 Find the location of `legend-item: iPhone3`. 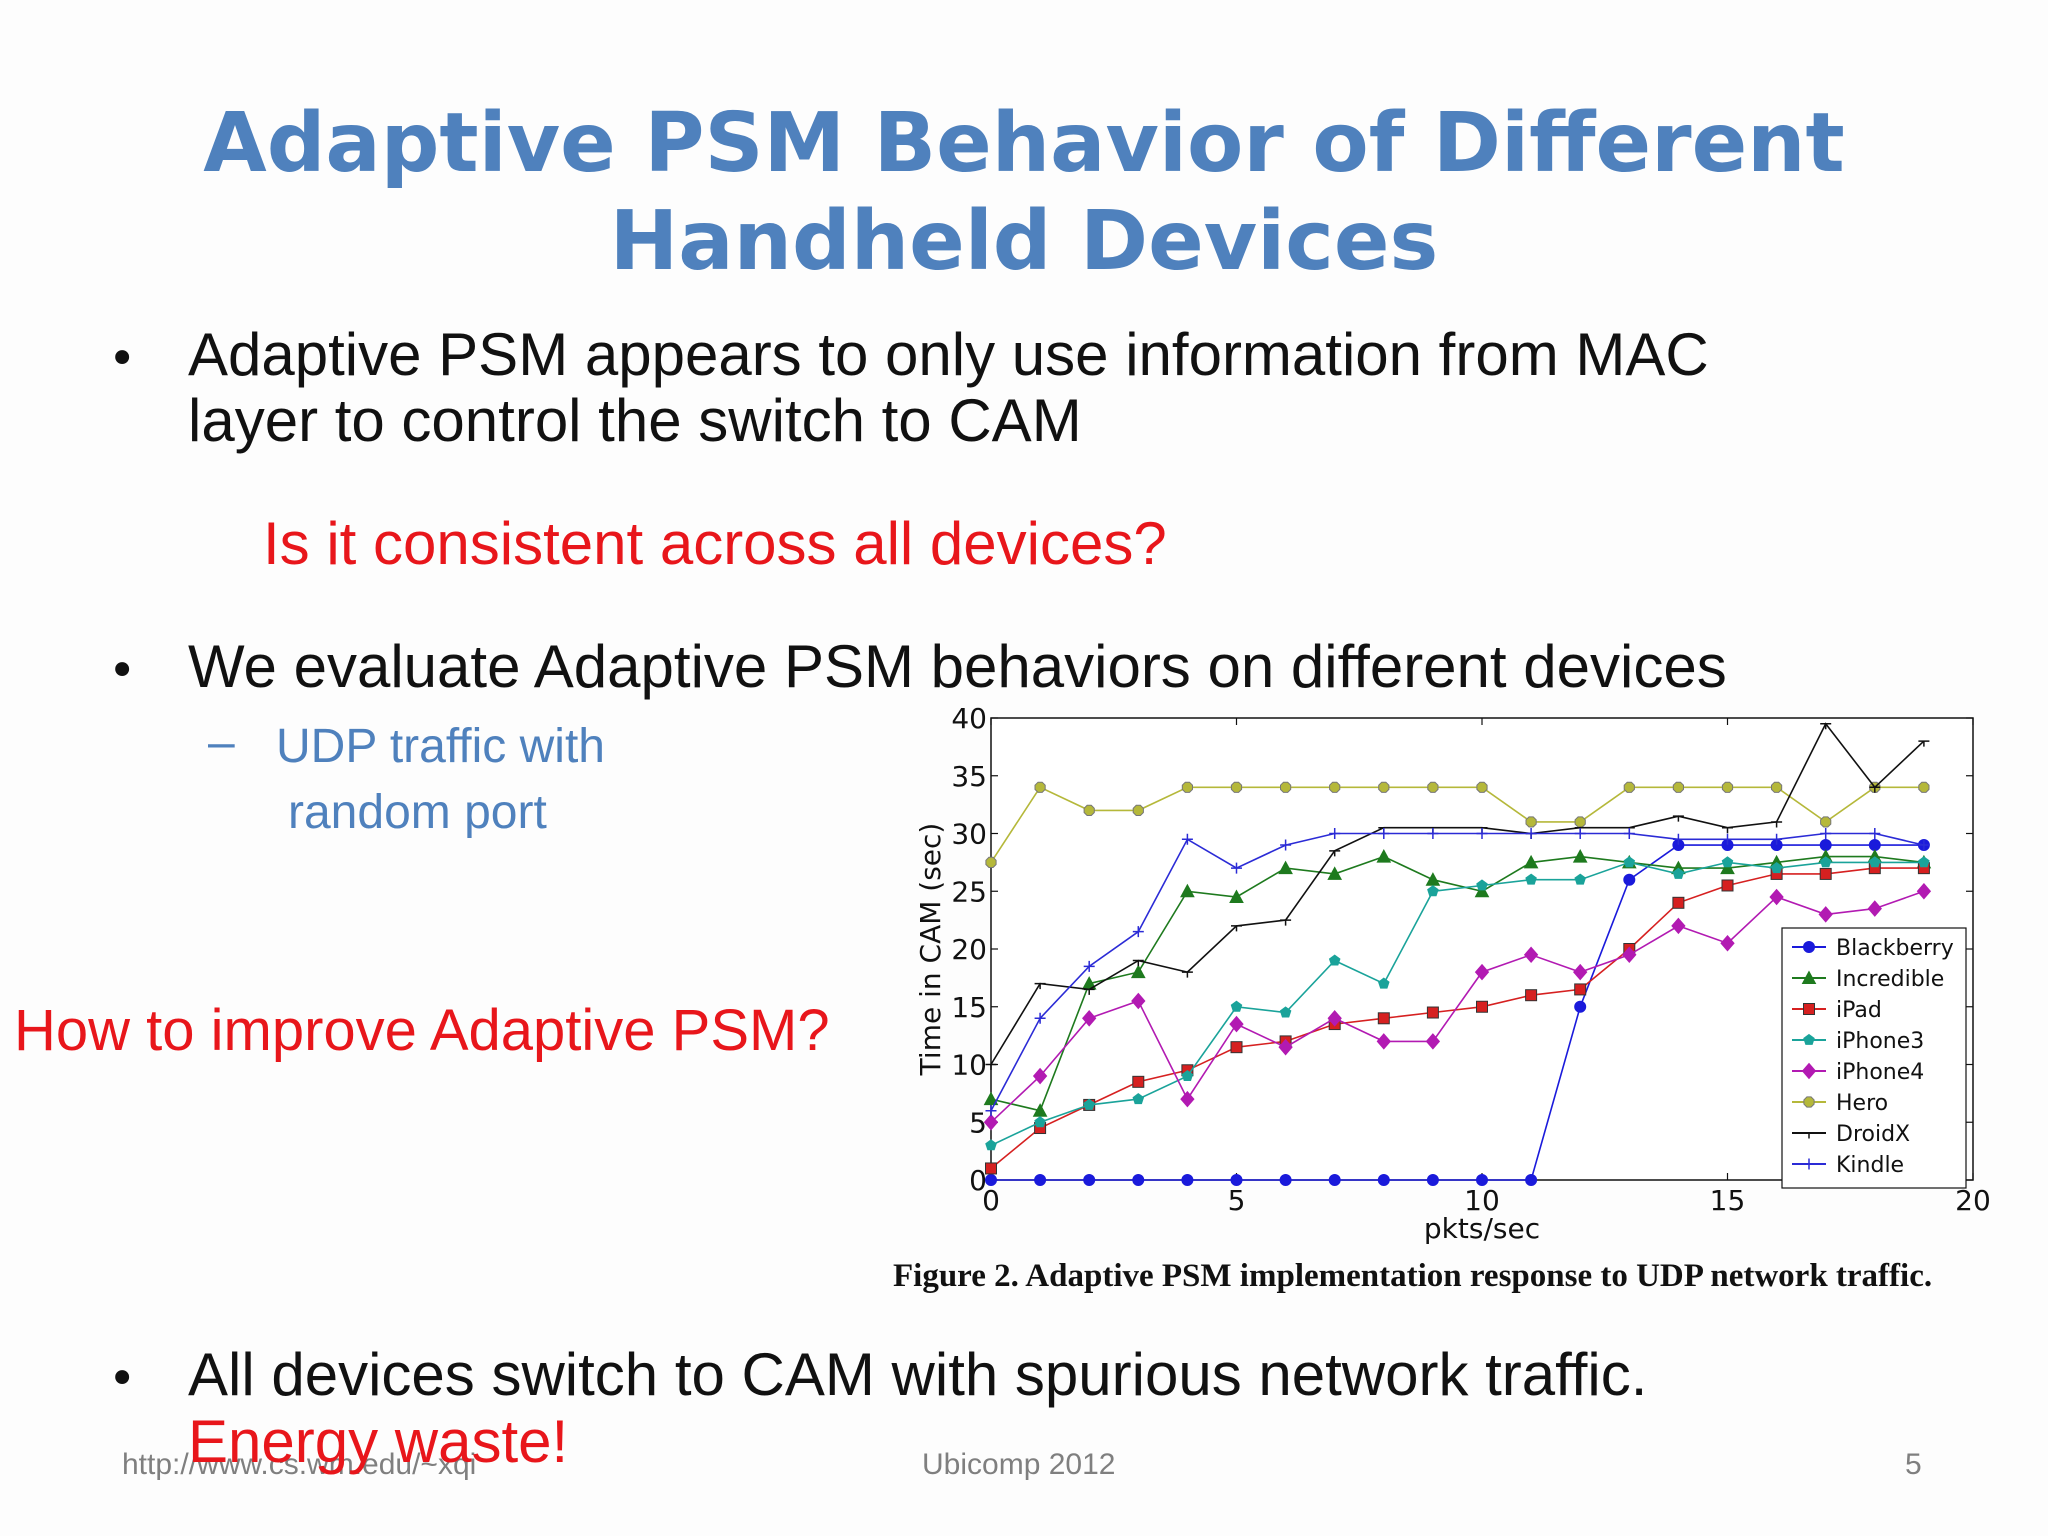

legend-item: iPhone3 is located at coordinates (1858, 1041).